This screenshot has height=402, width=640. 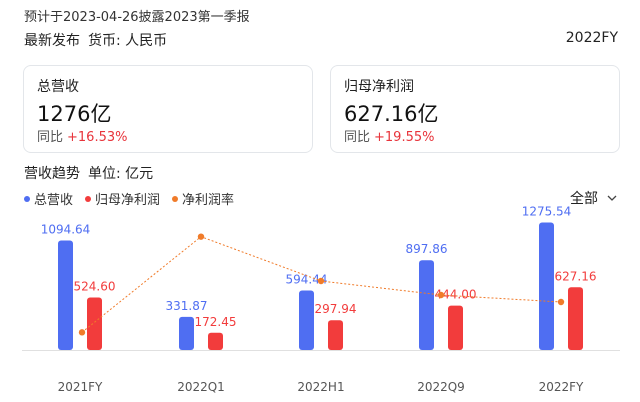 What do you see at coordinates (58, 87) in the screenshot?
I see `revenue-card-label: 总营收` at bounding box center [58, 87].